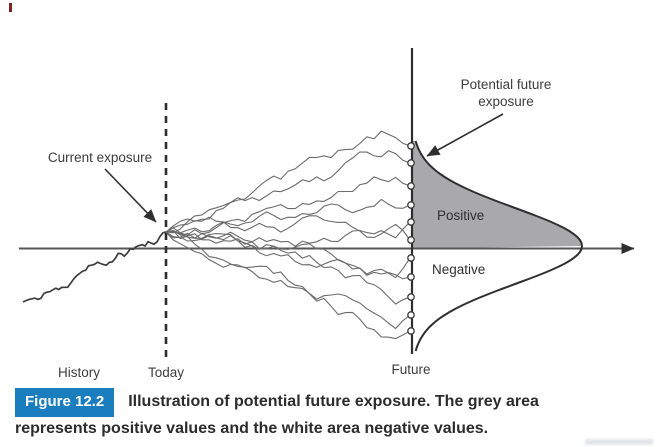 The image size is (660, 447). I want to click on potential-future-exposure-arrow, so click(465, 135).